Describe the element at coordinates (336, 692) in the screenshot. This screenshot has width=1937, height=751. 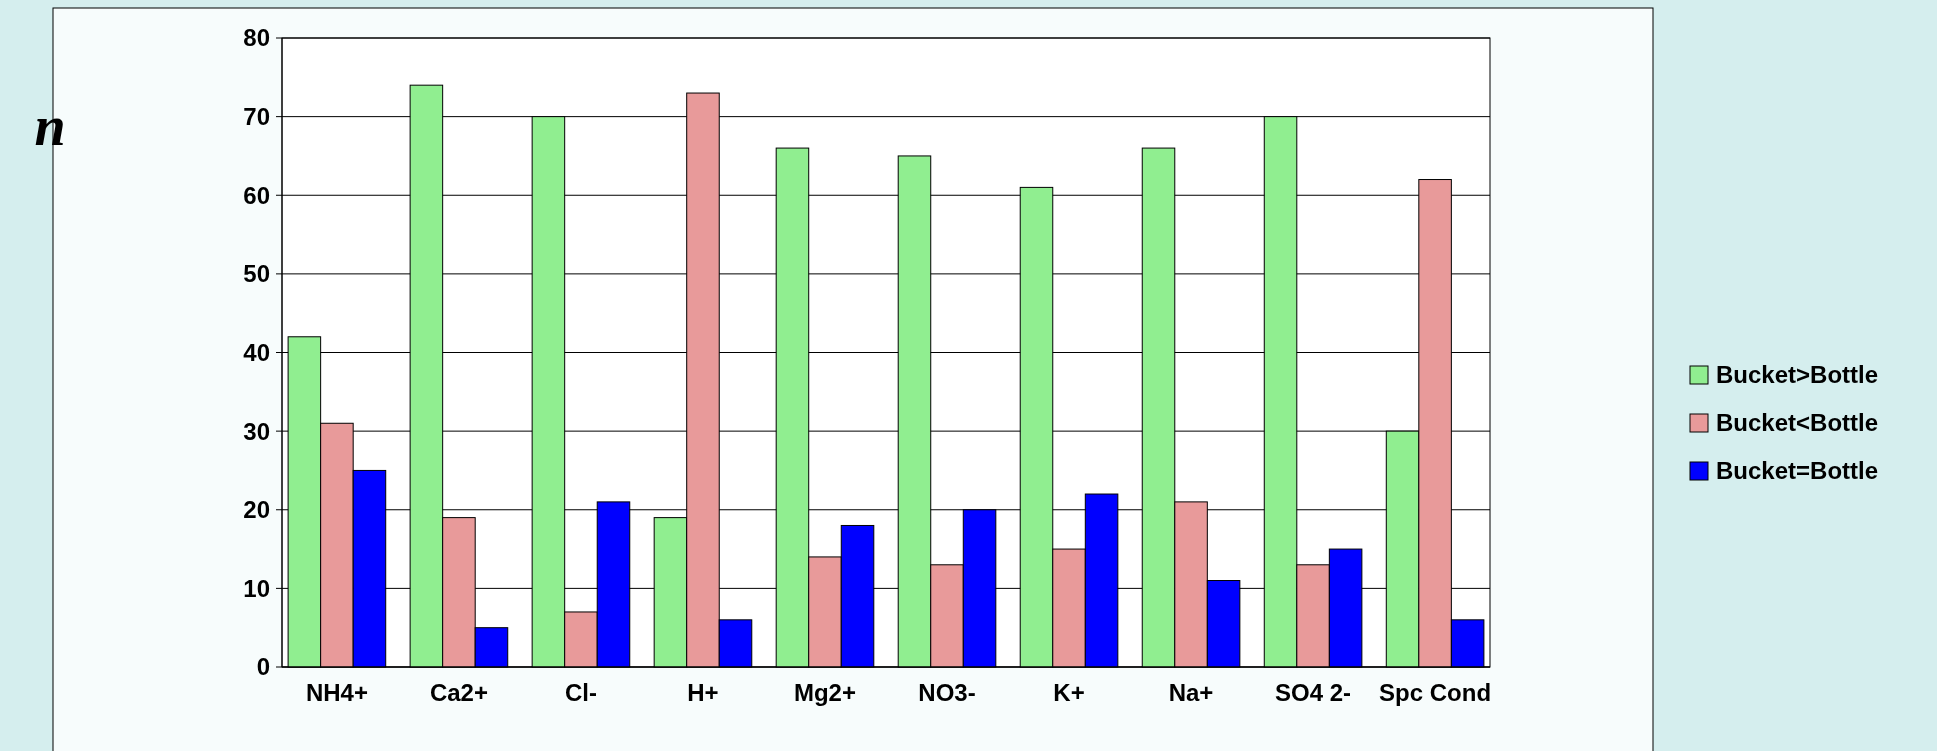
I see `x-tick-label: NH4+` at that location.